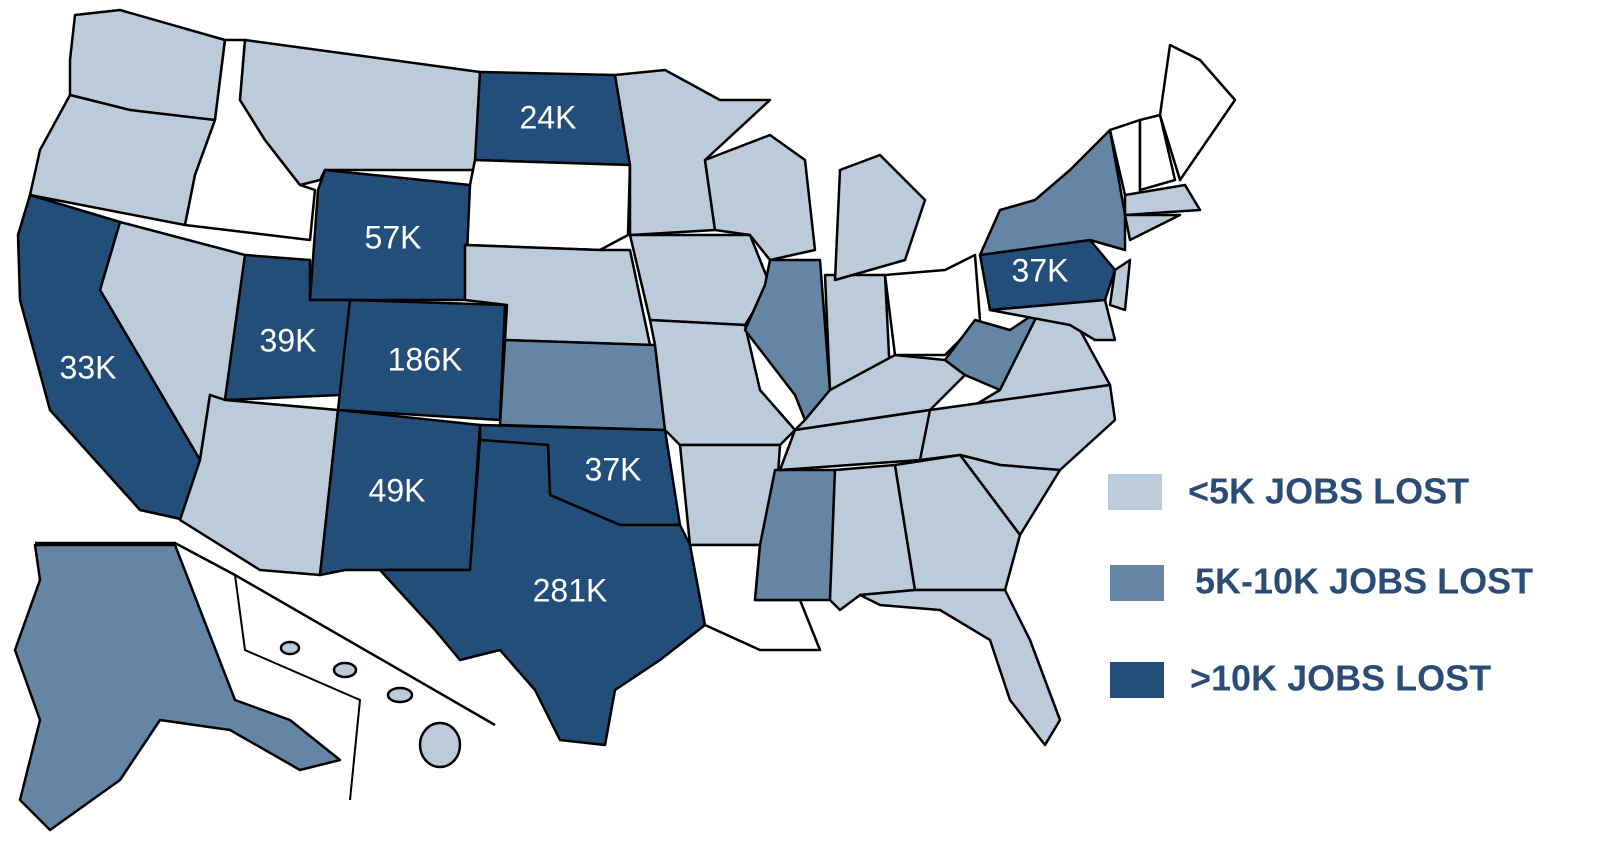 The width and height of the screenshot is (1600, 854). What do you see at coordinates (288, 340) in the screenshot?
I see `state-label: 39K` at bounding box center [288, 340].